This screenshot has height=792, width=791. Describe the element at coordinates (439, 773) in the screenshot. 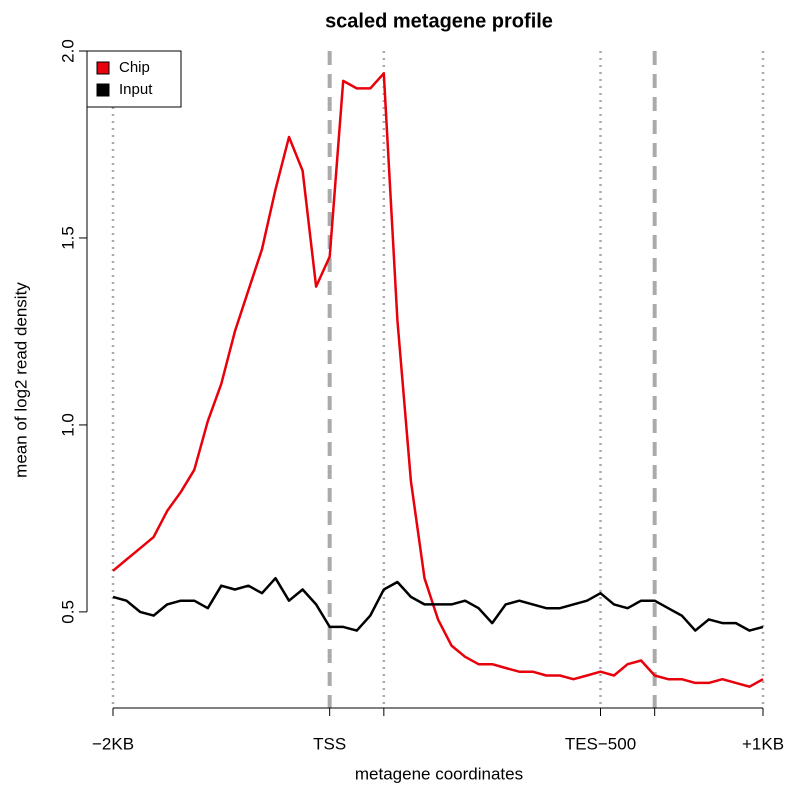

I see `x-axis-label: metagene coordinates` at that location.